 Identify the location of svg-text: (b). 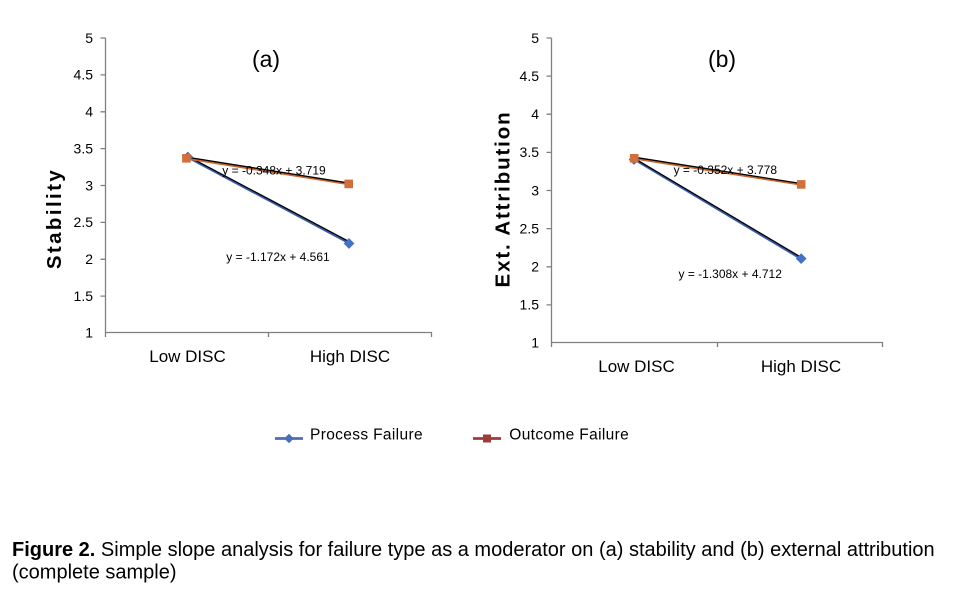
(722, 59).